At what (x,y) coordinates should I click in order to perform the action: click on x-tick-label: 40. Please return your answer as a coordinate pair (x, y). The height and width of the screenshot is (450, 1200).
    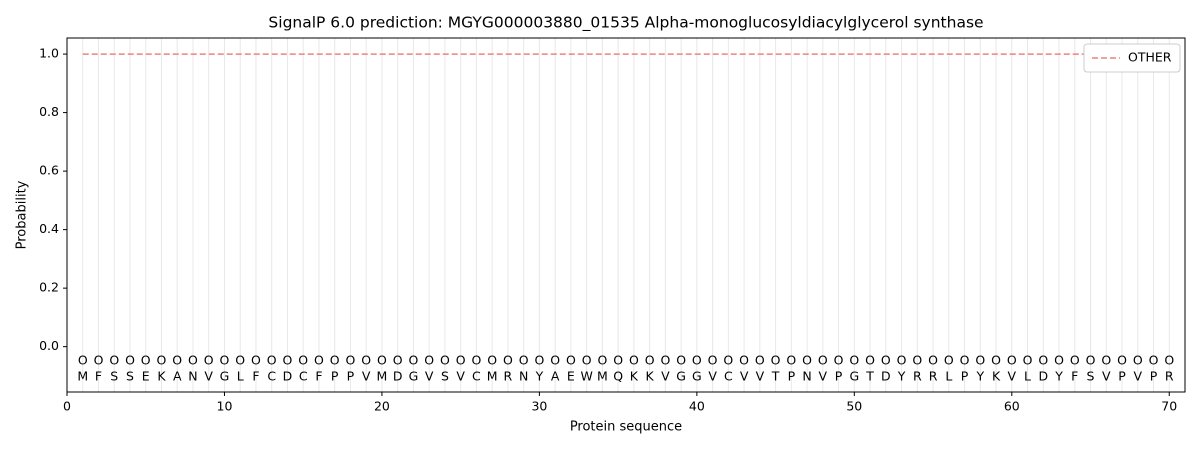
    Looking at the image, I should click on (697, 406).